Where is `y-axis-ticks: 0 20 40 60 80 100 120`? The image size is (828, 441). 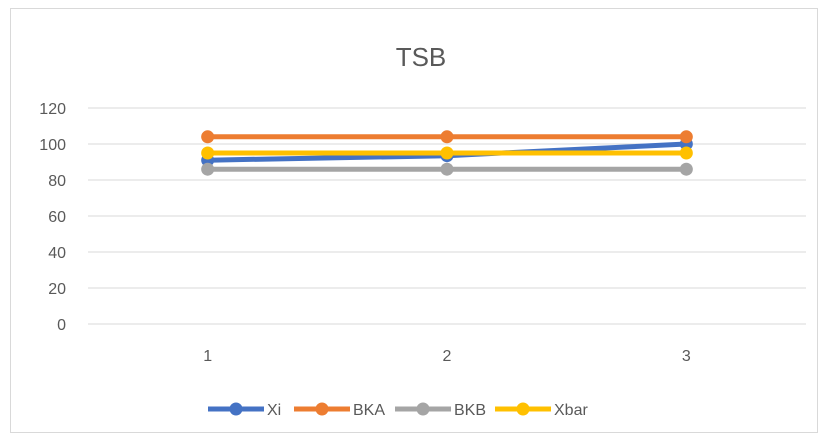 y-axis-ticks: 0 20 40 60 80 100 120 is located at coordinates (52, 217).